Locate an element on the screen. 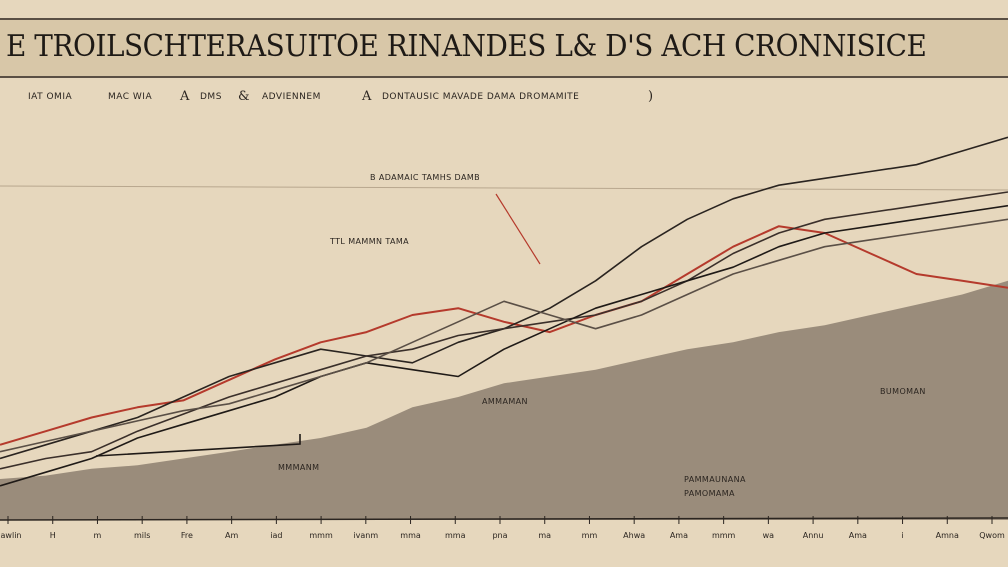  legend-item-6: A is located at coordinates (367, 96).